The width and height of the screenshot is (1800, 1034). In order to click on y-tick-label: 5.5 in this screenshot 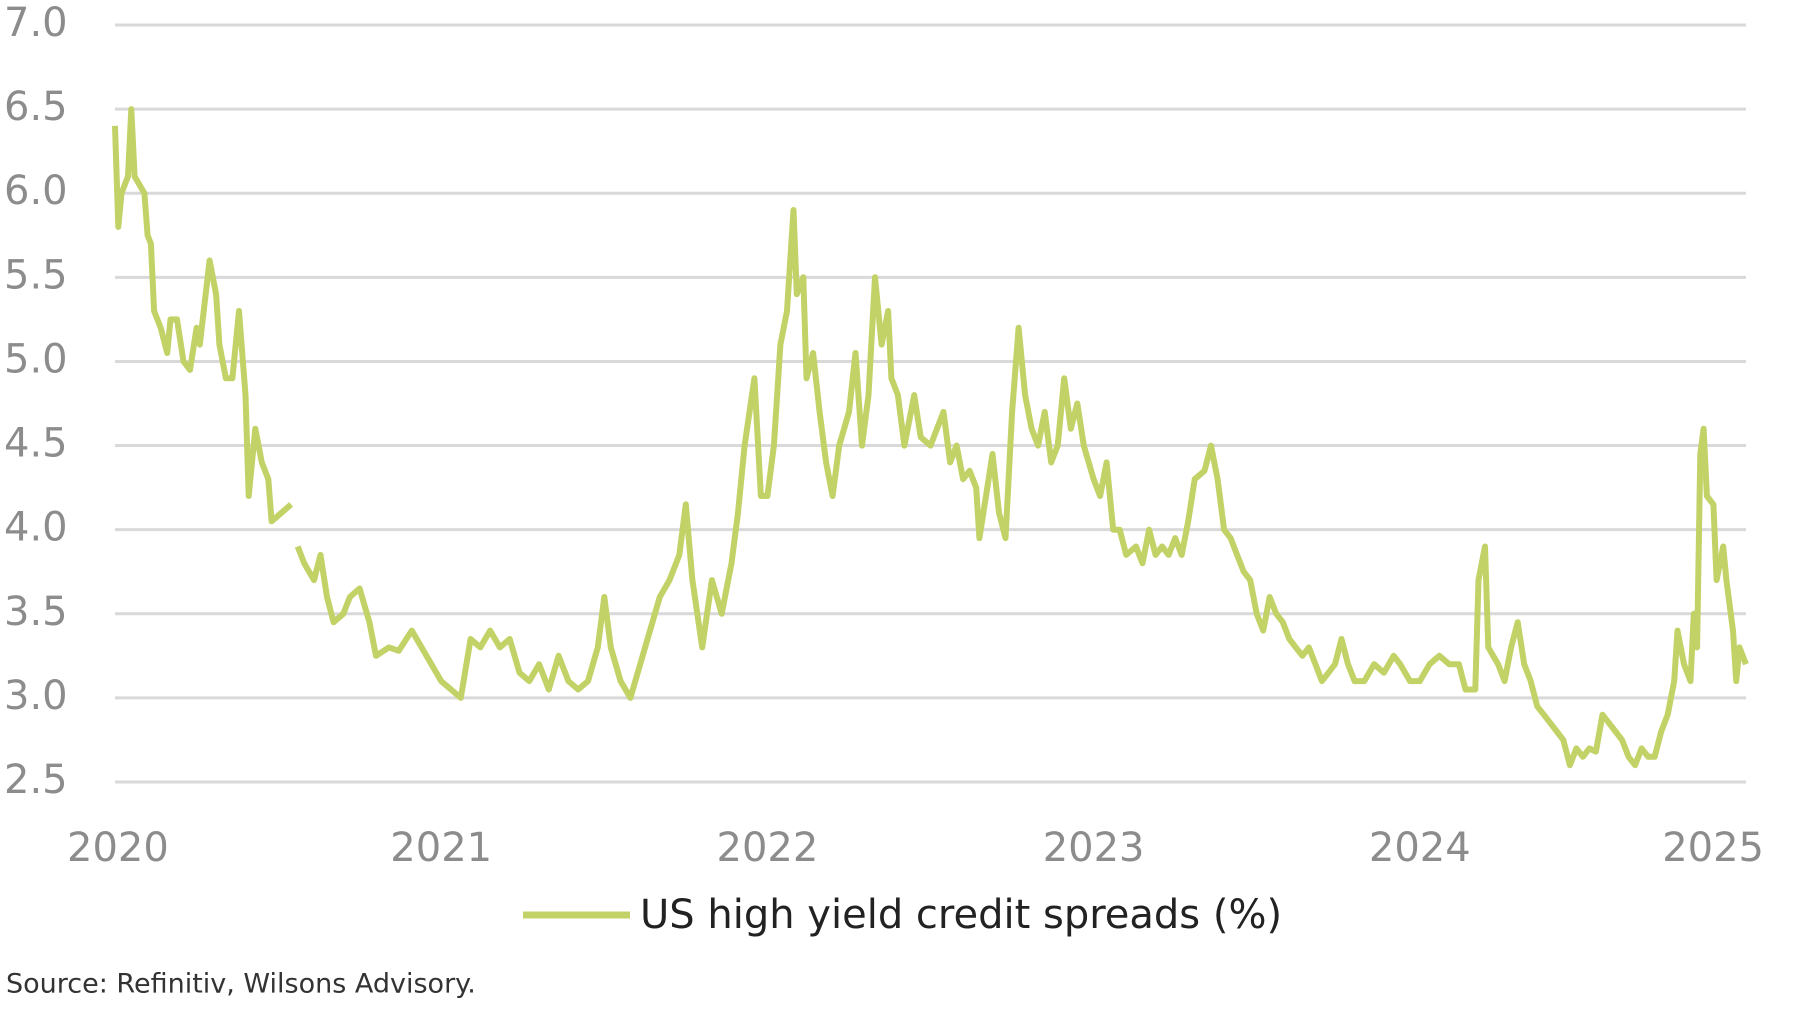, I will do `click(36, 275)`.